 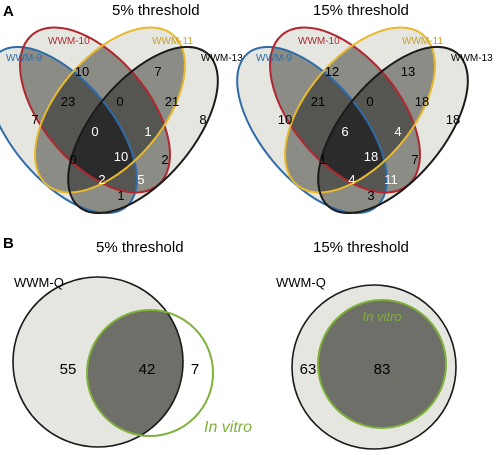 I want to click on panel-a-label: A, so click(x=8, y=11).